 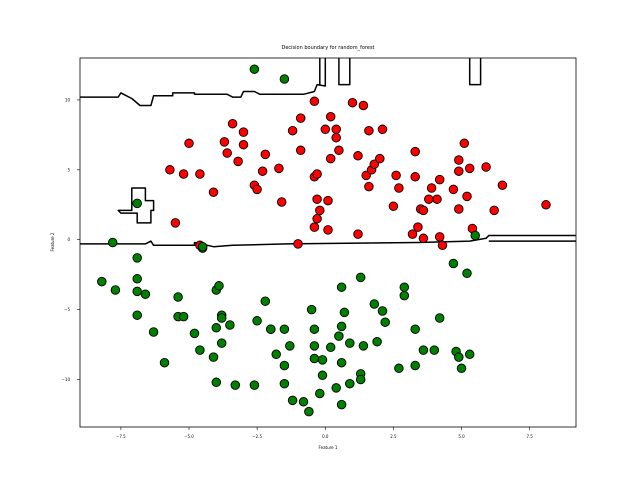 What do you see at coordinates (324, 433) in the screenshot?
I see `x-ticks: −7.5 −5.0 −2.5 0.0 2.5 5.0 7.5` at bounding box center [324, 433].